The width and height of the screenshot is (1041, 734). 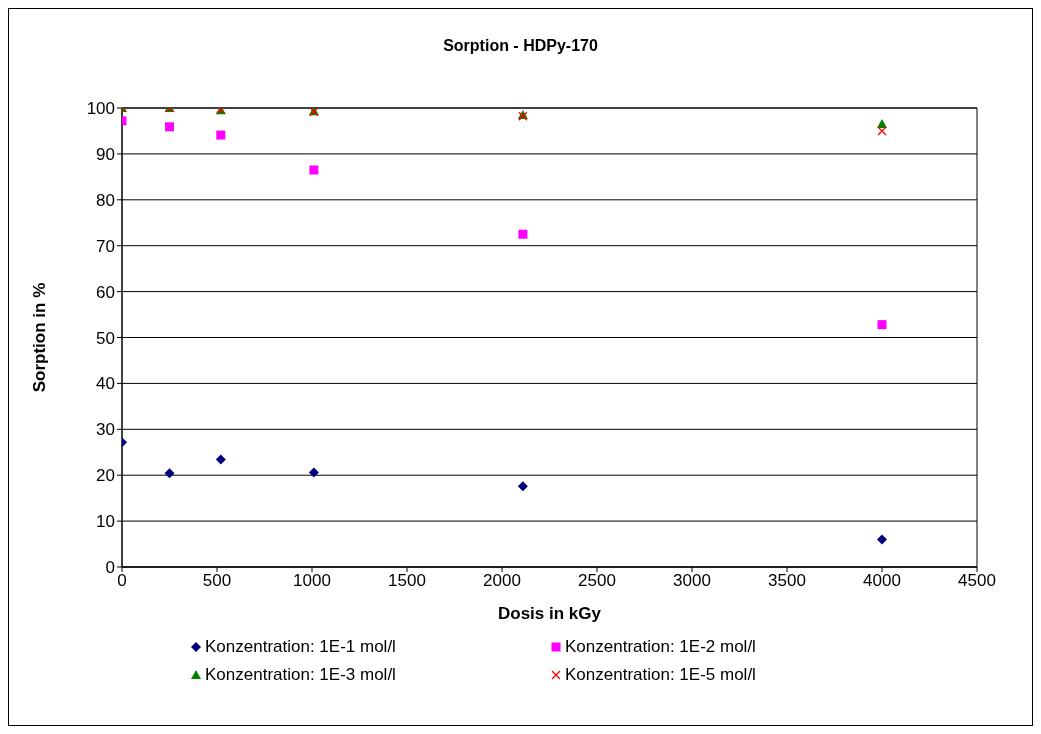 I want to click on x-tick-label: 4000, so click(x=882, y=581).